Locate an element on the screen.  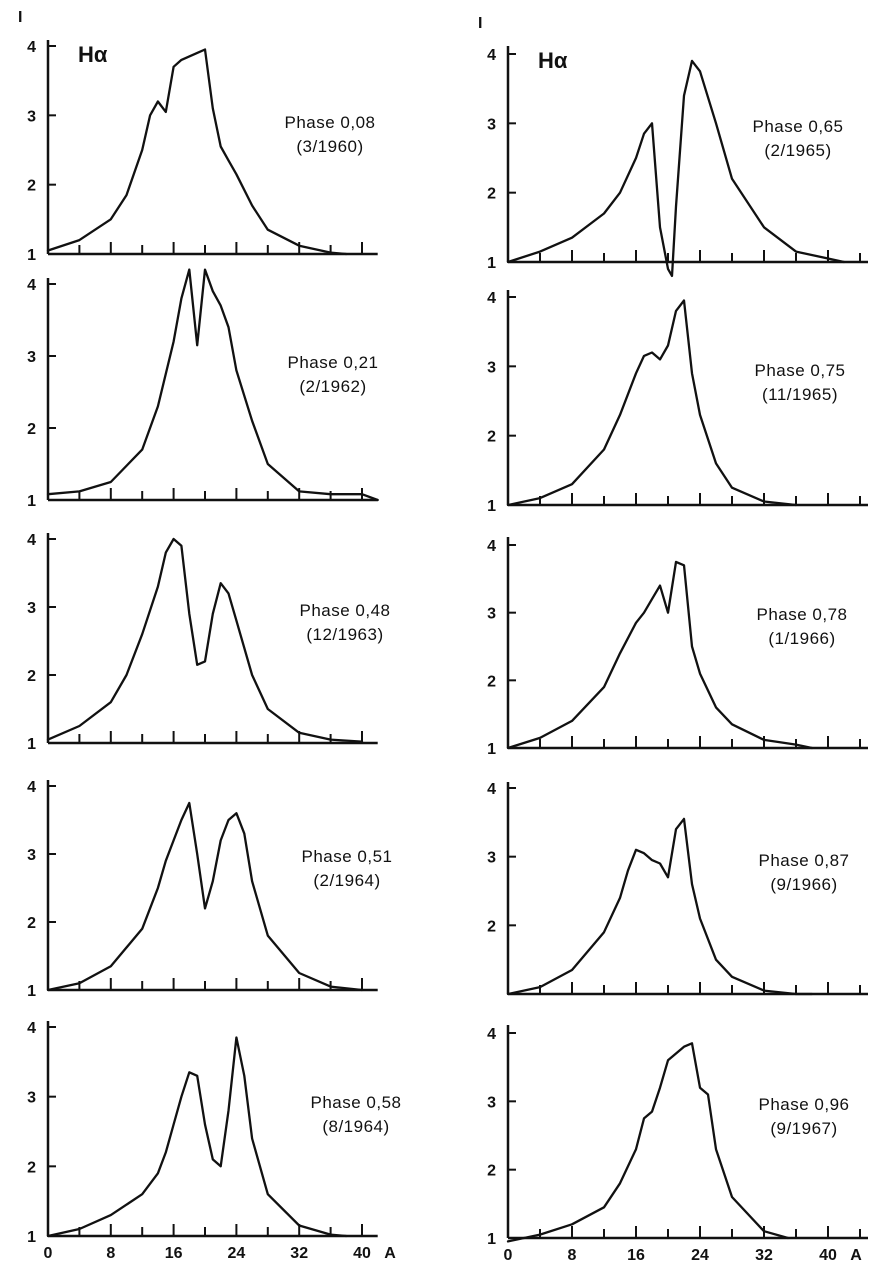
phase-label: Phase 0,51 is located at coordinates (346, 856).